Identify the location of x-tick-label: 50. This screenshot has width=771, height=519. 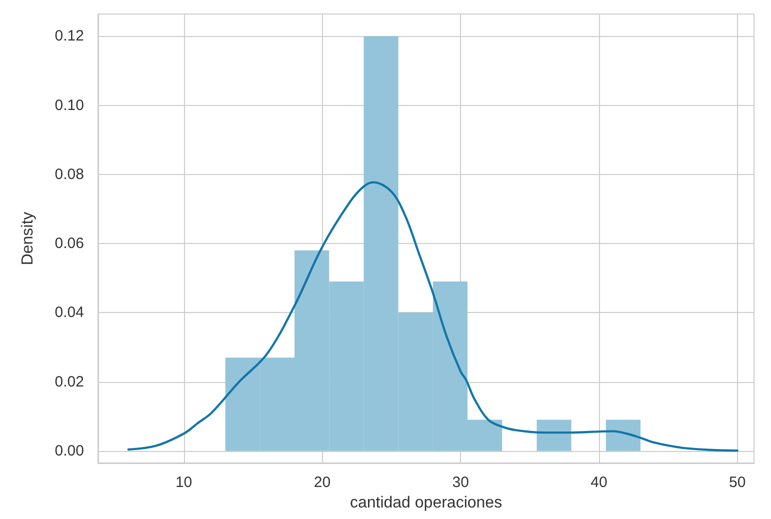
(737, 482).